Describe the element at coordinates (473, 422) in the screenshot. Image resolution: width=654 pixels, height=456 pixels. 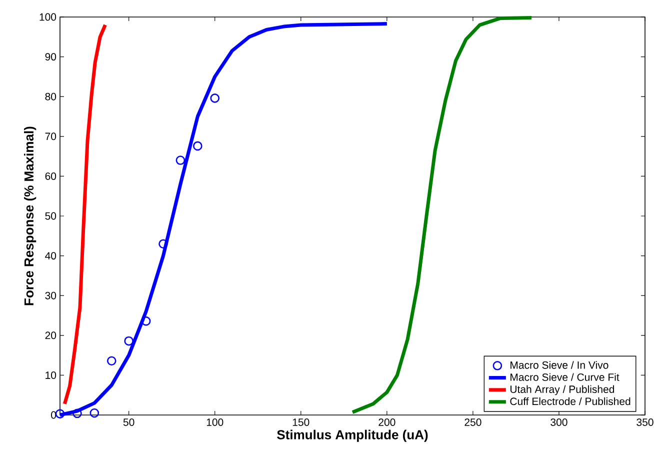
I see `x-tick-label: 250` at that location.